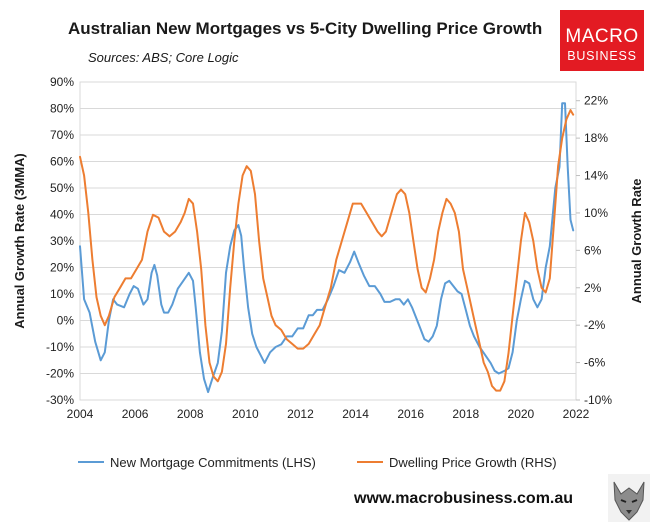  What do you see at coordinates (19, 241) in the screenshot?
I see `left-axis-title: Annual Growth Rate (3MMA)` at bounding box center [19, 241].